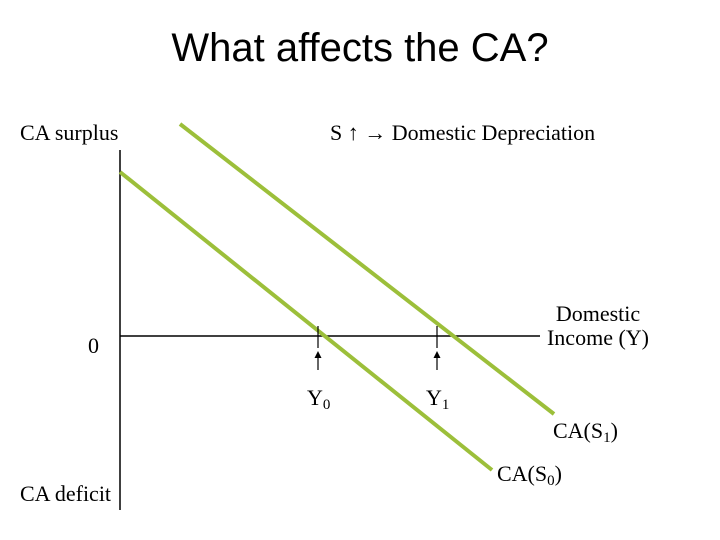 The height and width of the screenshot is (540, 720). What do you see at coordinates (360, 48) in the screenshot?
I see `slide-title: What affects the CA?` at bounding box center [360, 48].